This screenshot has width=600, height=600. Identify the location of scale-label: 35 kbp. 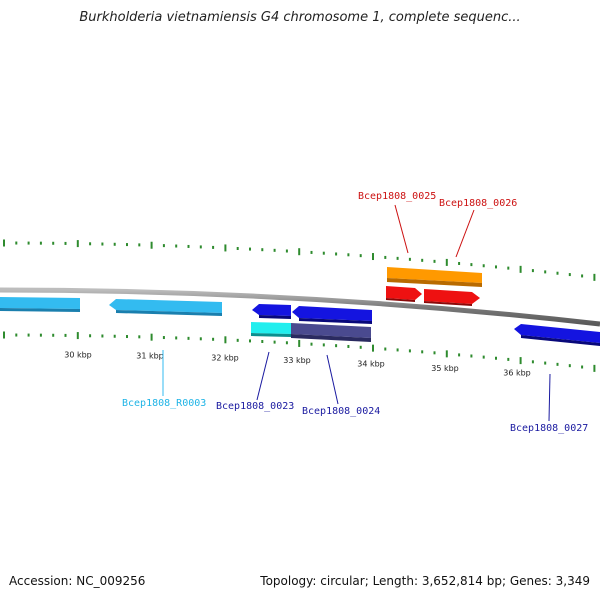
(445, 368).